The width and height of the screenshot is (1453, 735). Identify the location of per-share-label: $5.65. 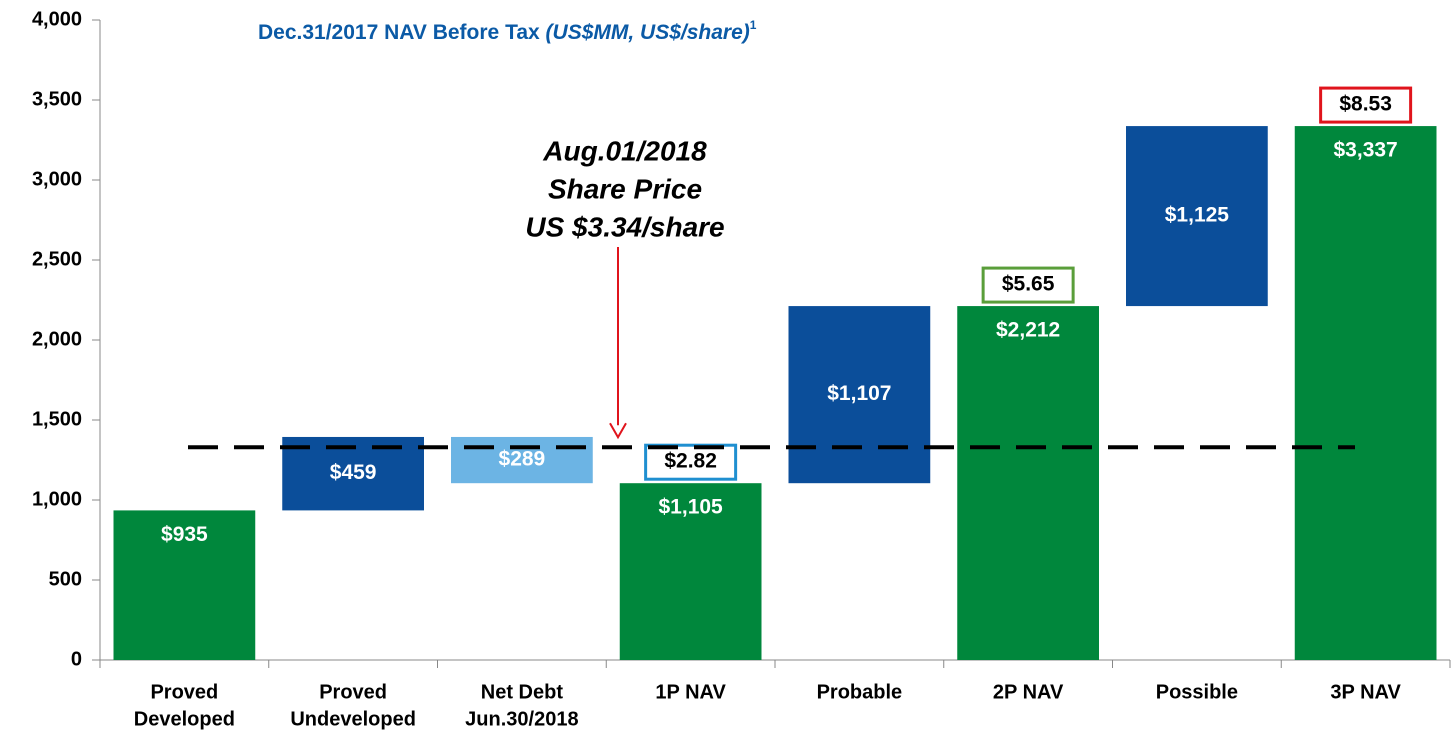
(1028, 284).